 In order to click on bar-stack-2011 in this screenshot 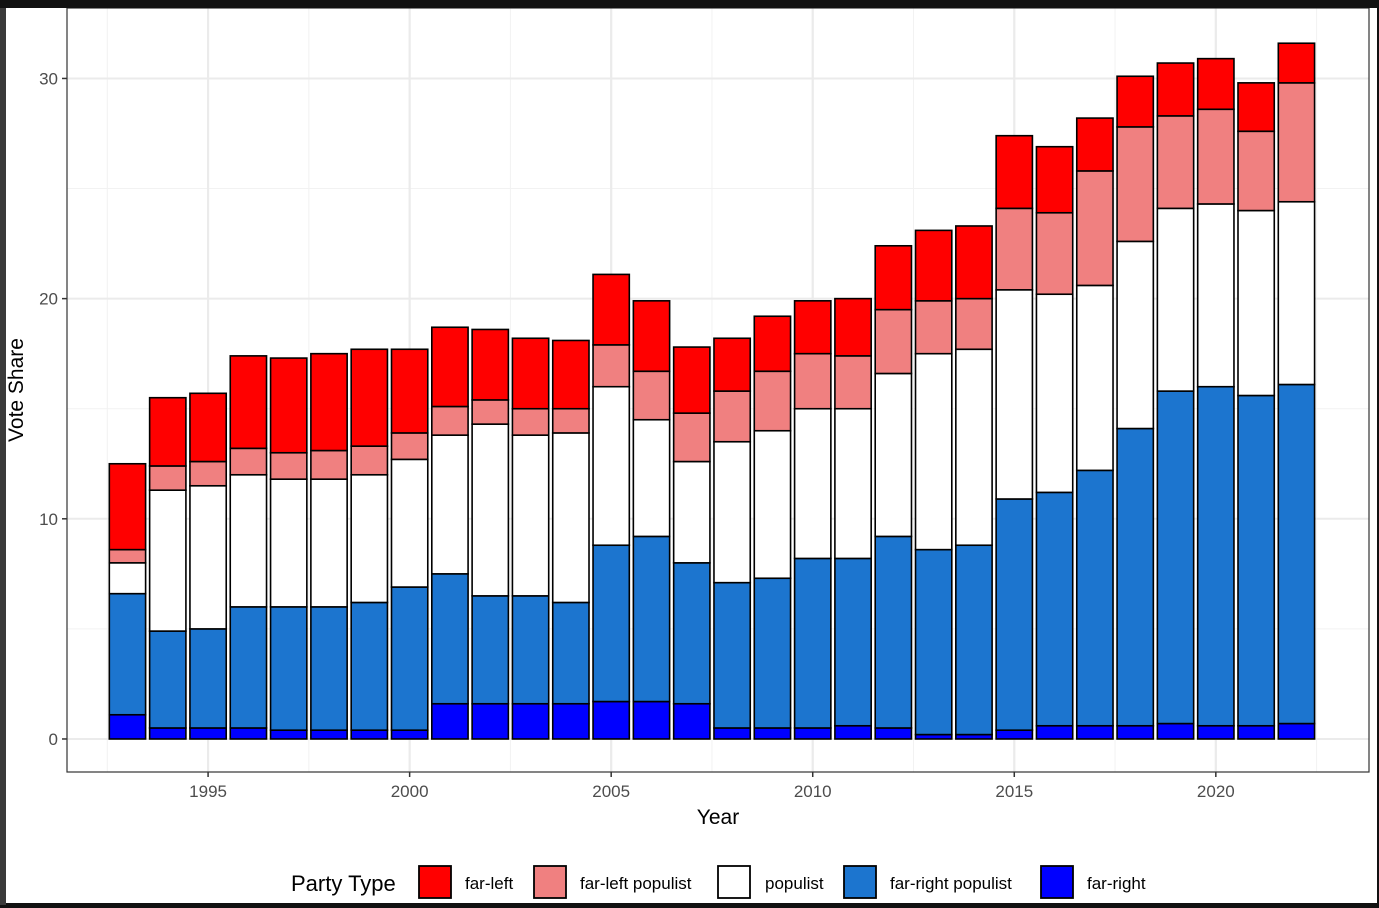, I will do `click(853, 518)`.